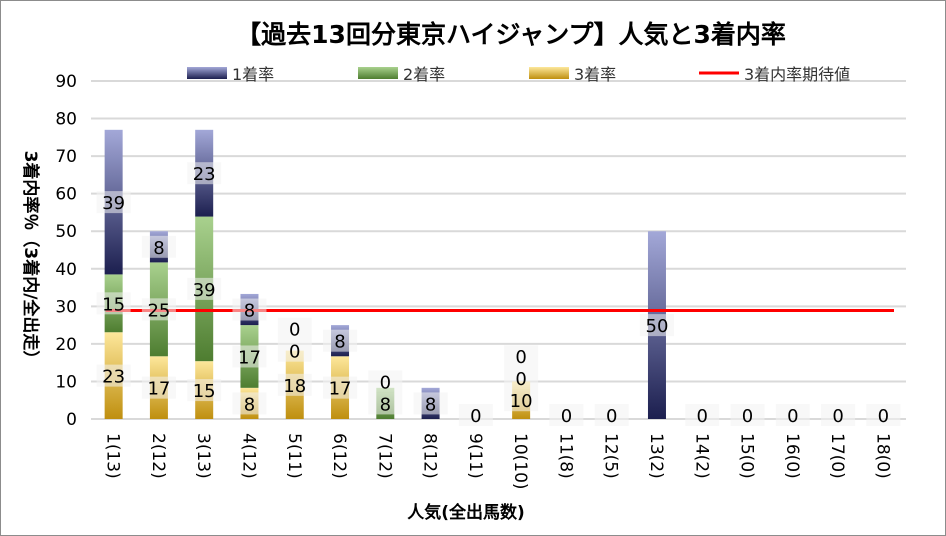 The height and width of the screenshot is (536, 946). I want to click on x-tick-label: 8(12), so click(430, 456).